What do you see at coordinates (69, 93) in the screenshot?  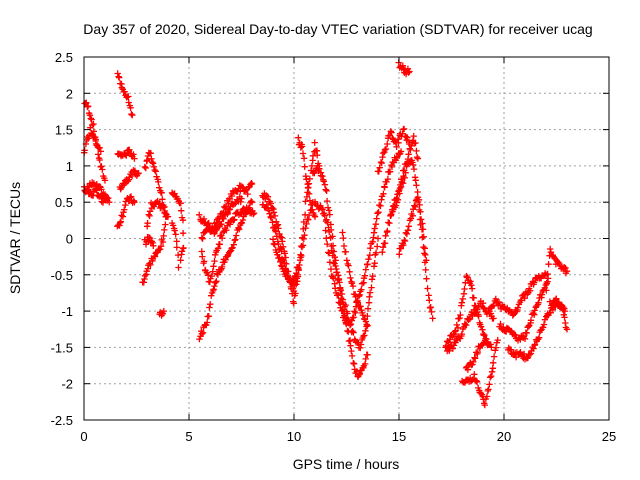 I see `y-tick-label: 2` at bounding box center [69, 93].